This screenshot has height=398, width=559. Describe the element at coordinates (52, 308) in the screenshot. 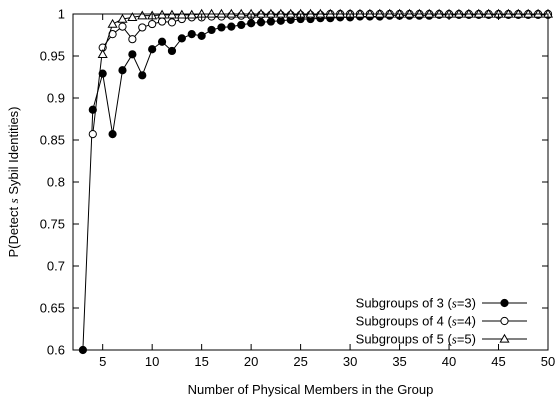

I see `y-tick-label: 0.65` at that location.